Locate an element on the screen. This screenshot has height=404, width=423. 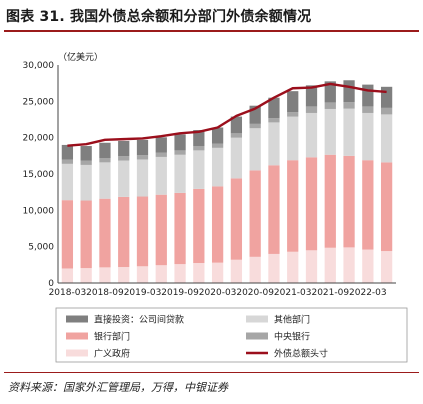
y-tick-label: 15,000 is located at coordinates (39, 175).